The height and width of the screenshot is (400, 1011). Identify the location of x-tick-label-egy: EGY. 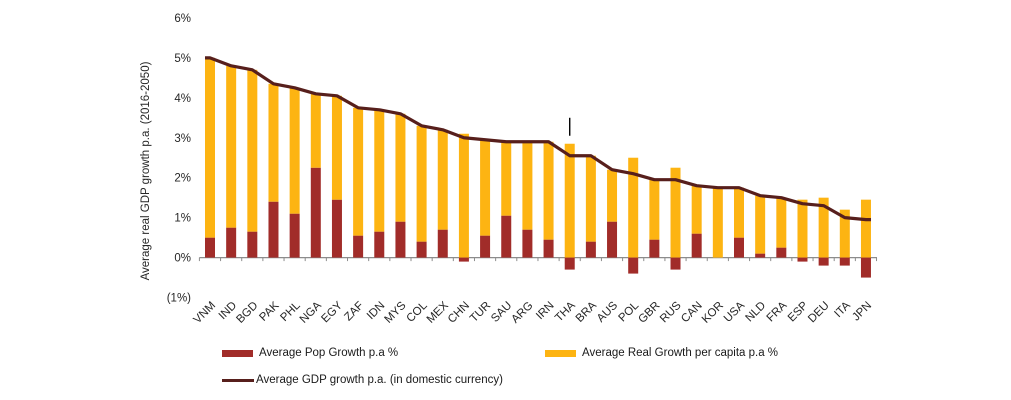
(332, 312).